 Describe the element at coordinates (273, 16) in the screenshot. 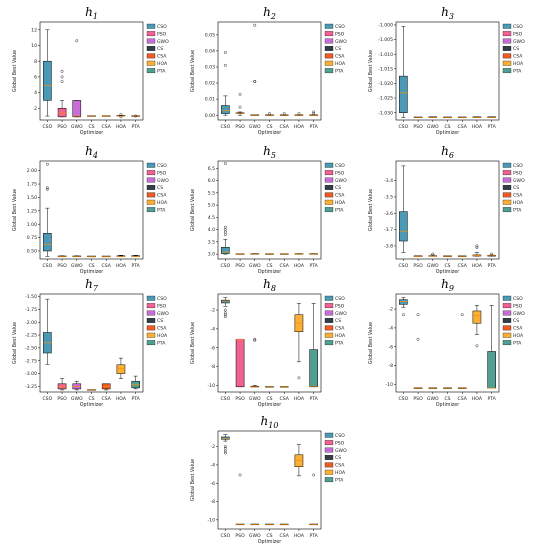

I see `panel-title-subscript: 2` at that location.